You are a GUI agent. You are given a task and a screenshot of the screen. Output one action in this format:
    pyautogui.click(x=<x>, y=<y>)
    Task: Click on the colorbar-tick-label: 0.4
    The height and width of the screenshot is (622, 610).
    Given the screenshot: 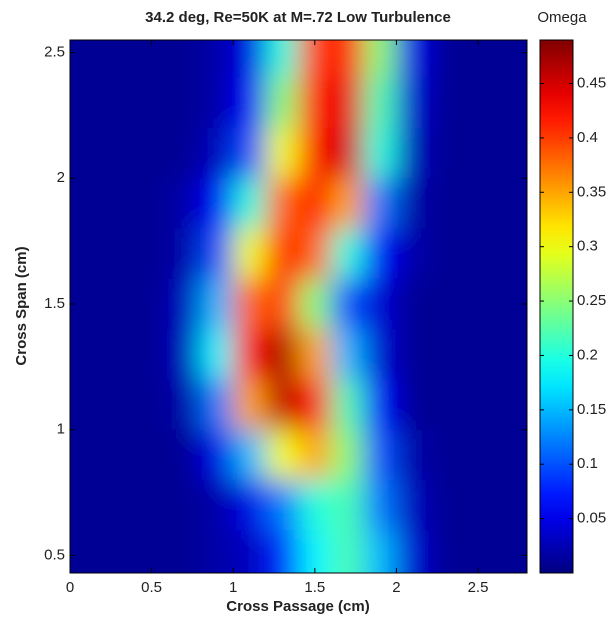 What is the action you would take?
    pyautogui.click(x=587, y=137)
    